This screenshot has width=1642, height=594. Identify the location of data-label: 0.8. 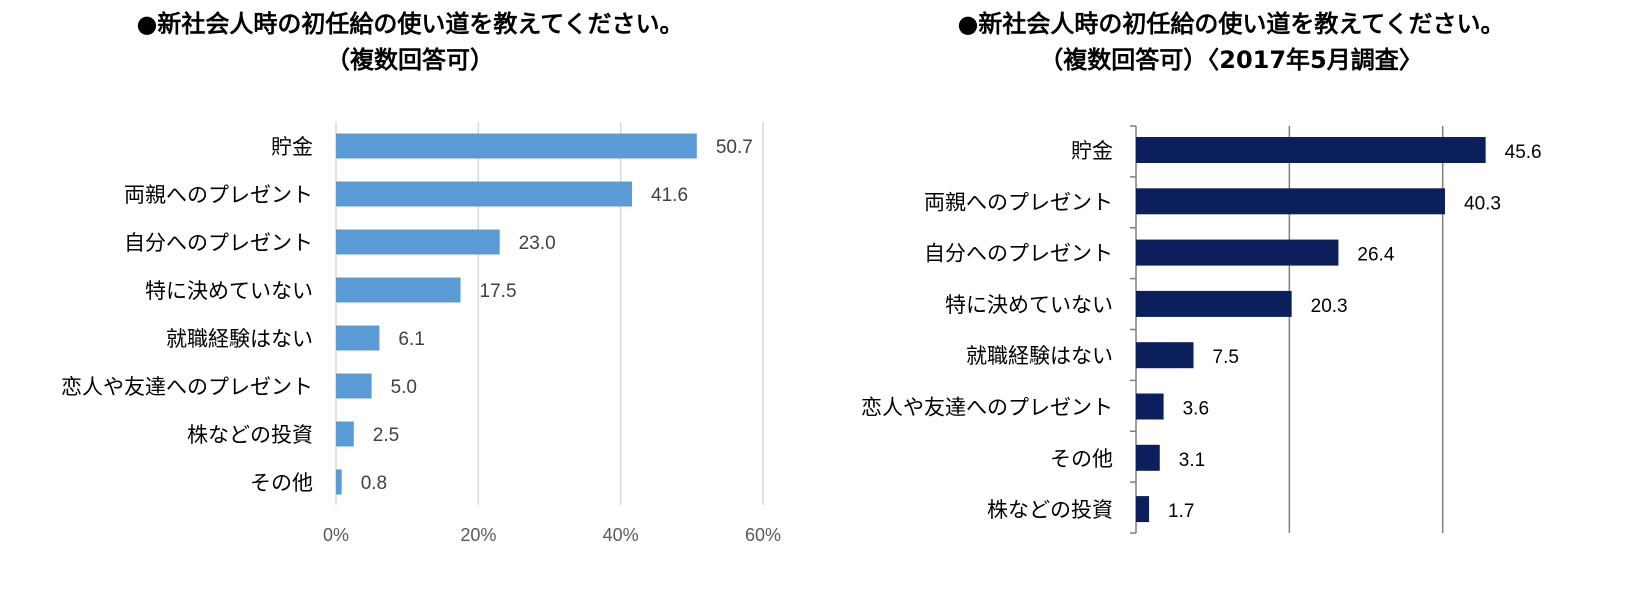
(374, 483).